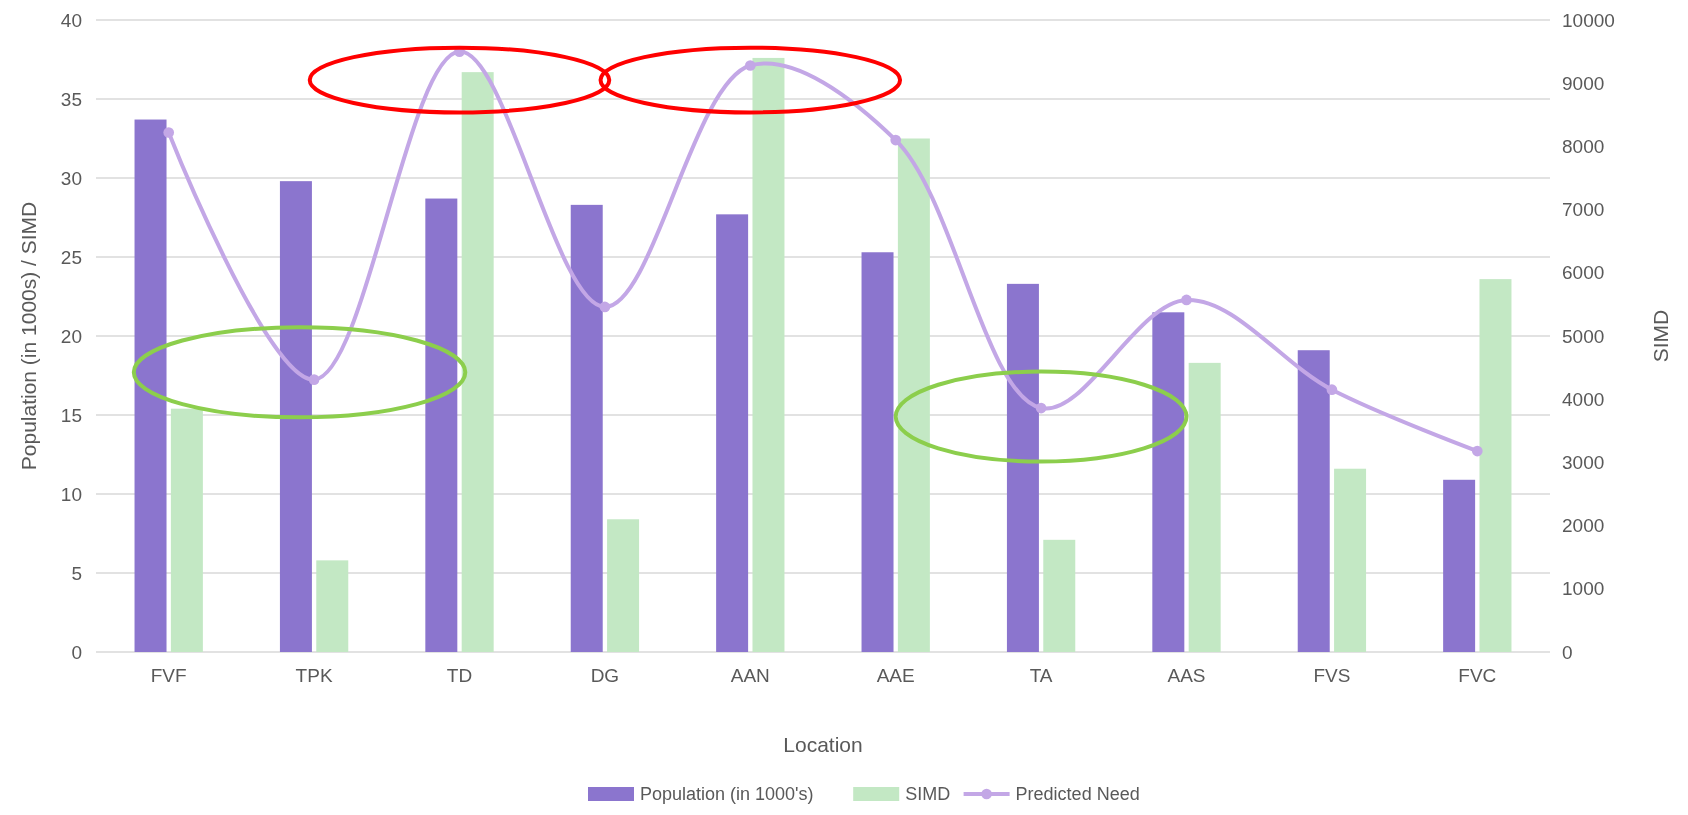 The width and height of the screenshot is (1688, 815). I want to click on x-tick-label: AAS, so click(1186, 675).